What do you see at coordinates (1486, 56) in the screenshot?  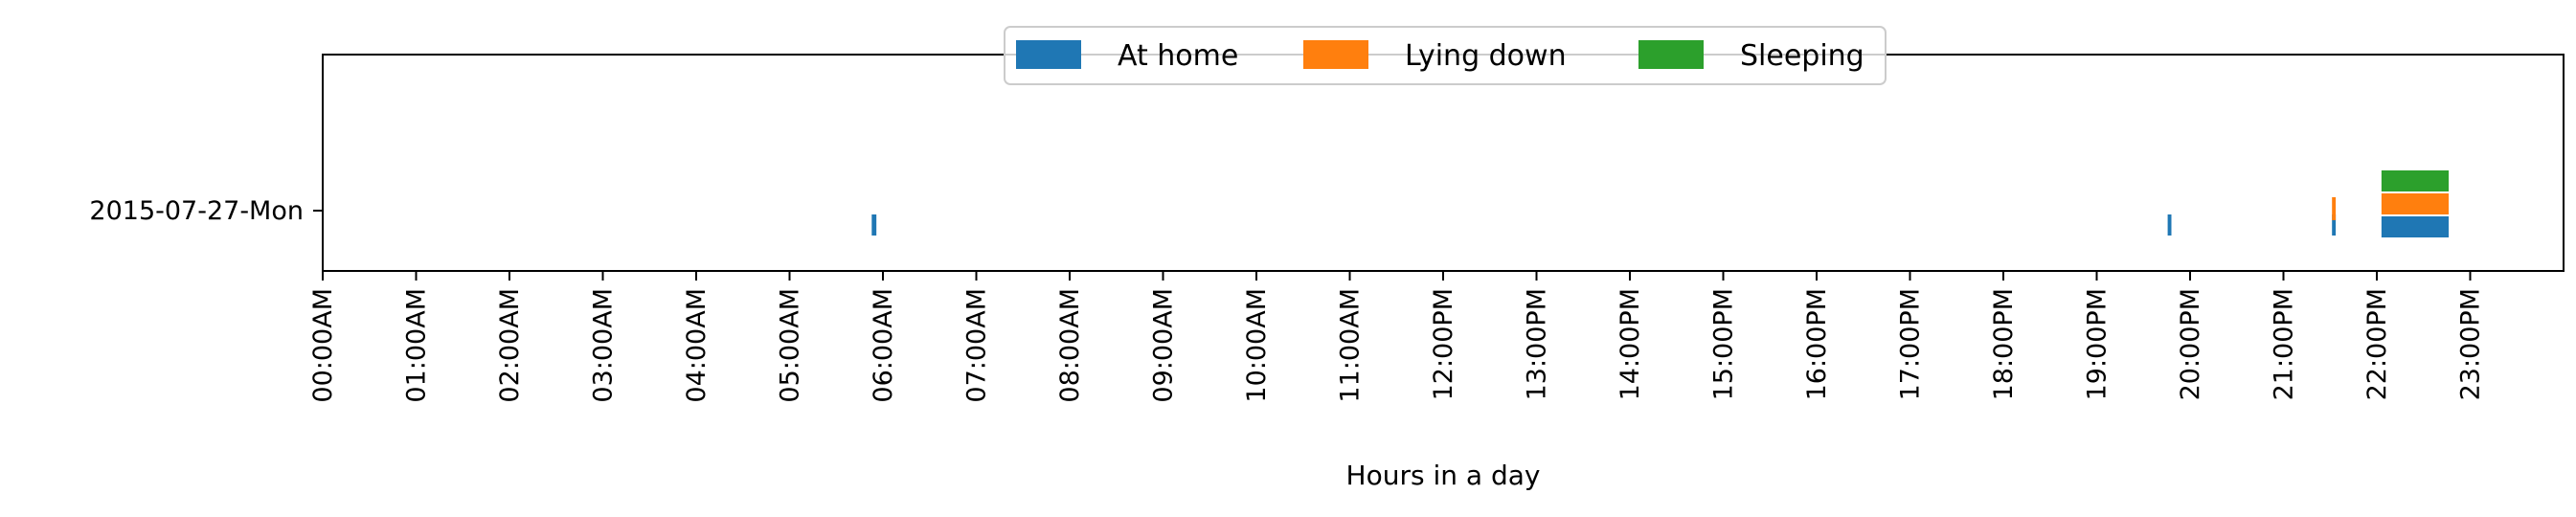 I see `legend-label-lying-down: Lying down` at bounding box center [1486, 56].